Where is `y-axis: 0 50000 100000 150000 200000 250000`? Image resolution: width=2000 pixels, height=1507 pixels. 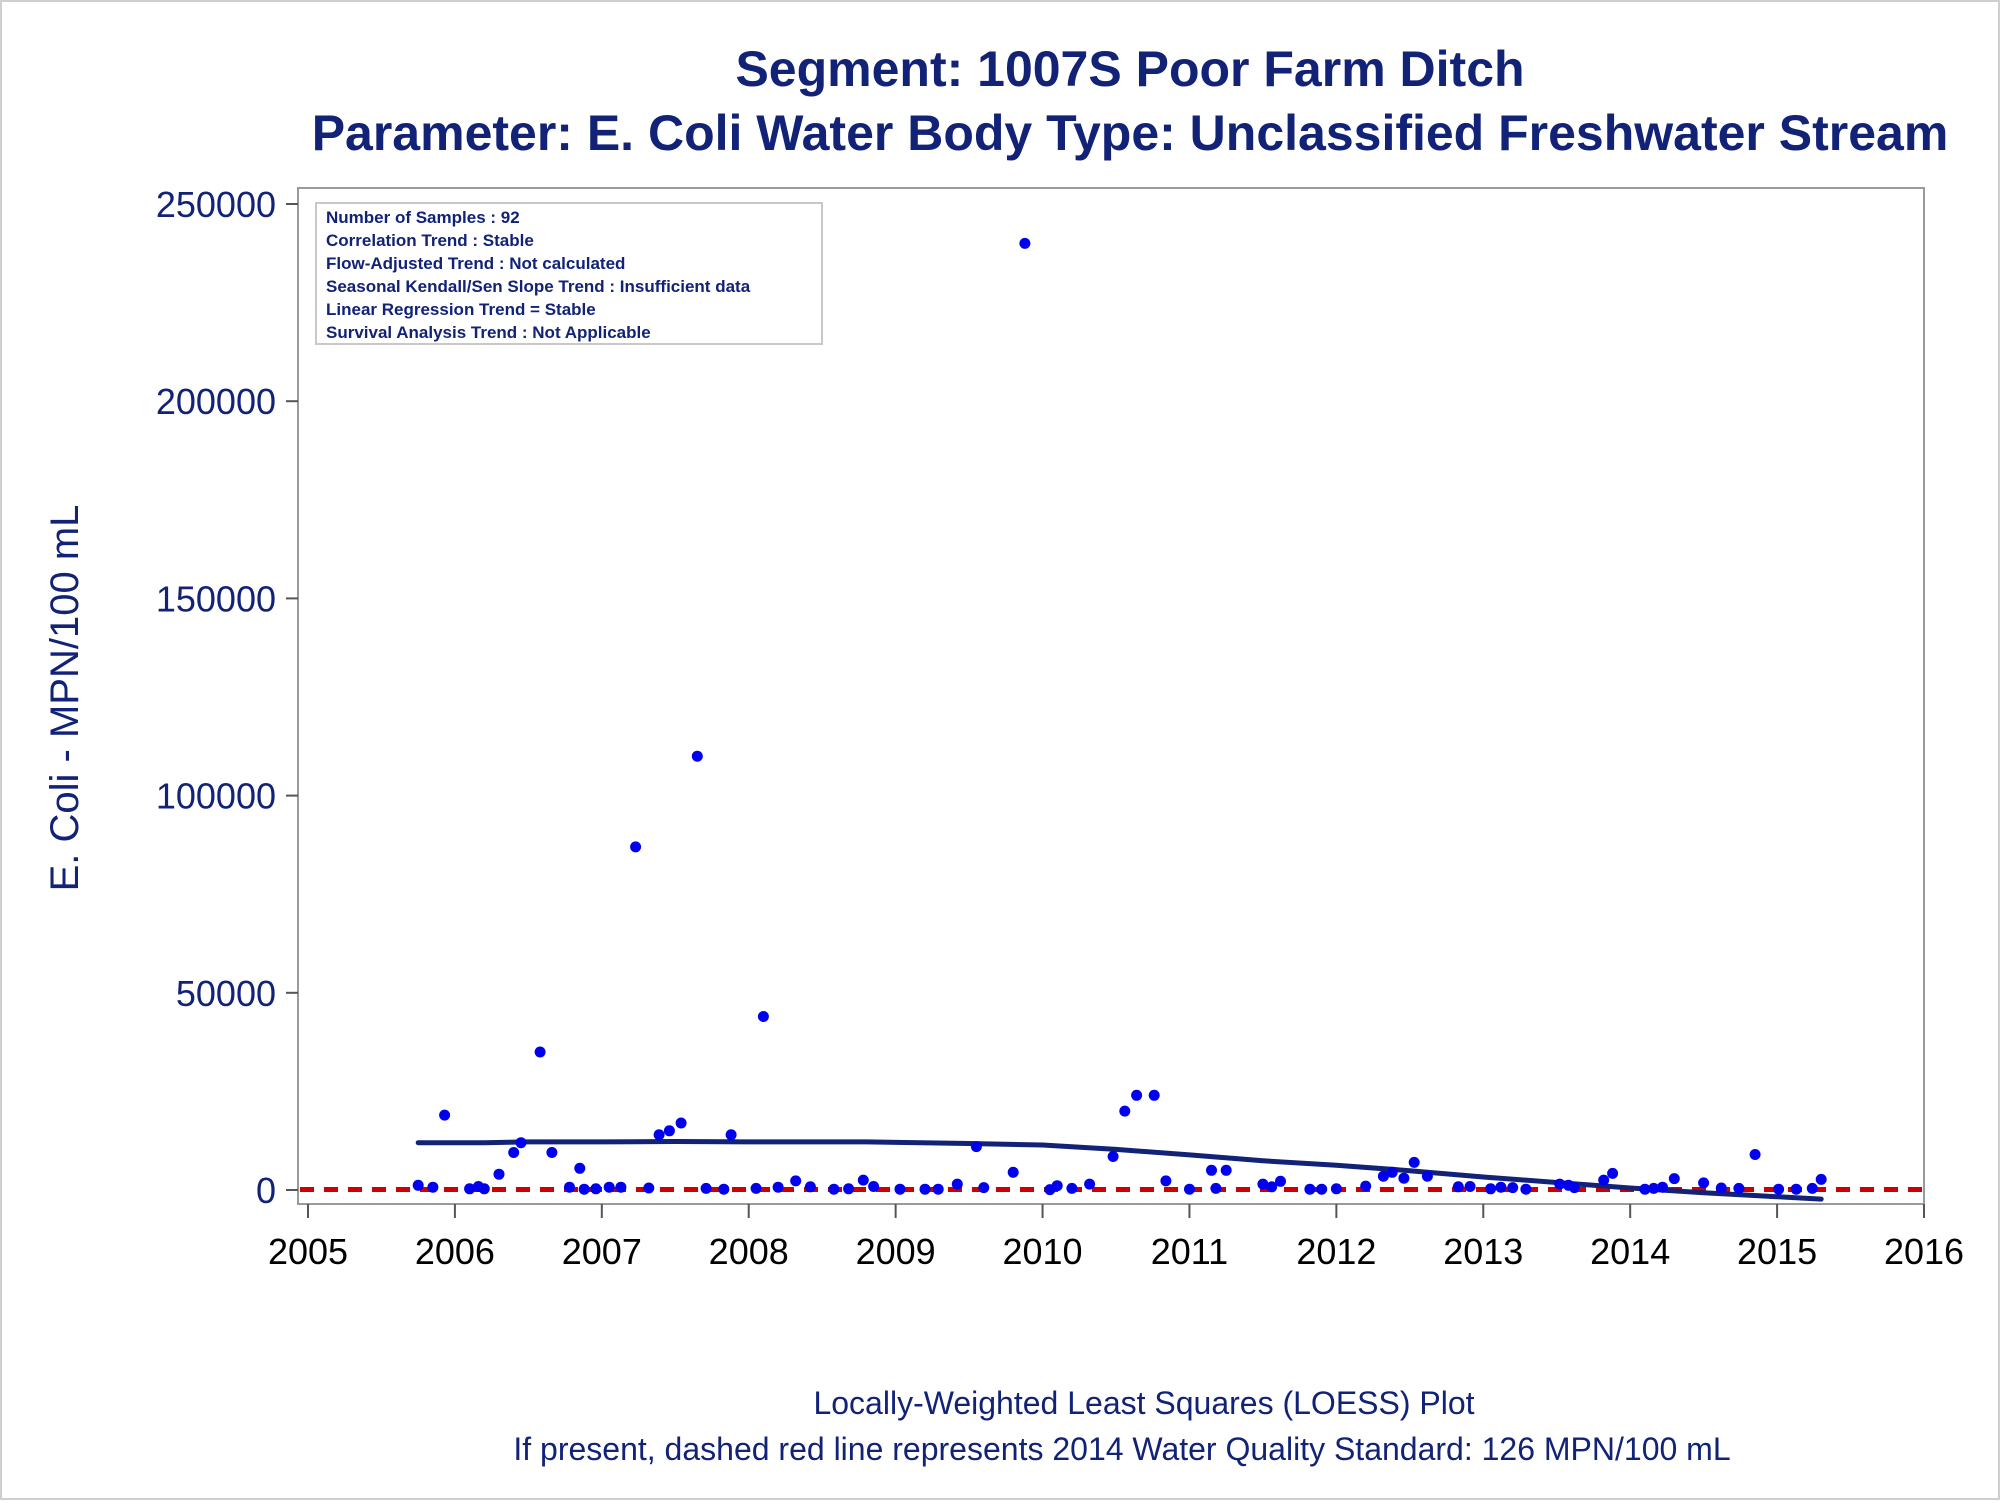
y-axis: 0 50000 100000 150000 200000 250000 is located at coordinates (227, 697).